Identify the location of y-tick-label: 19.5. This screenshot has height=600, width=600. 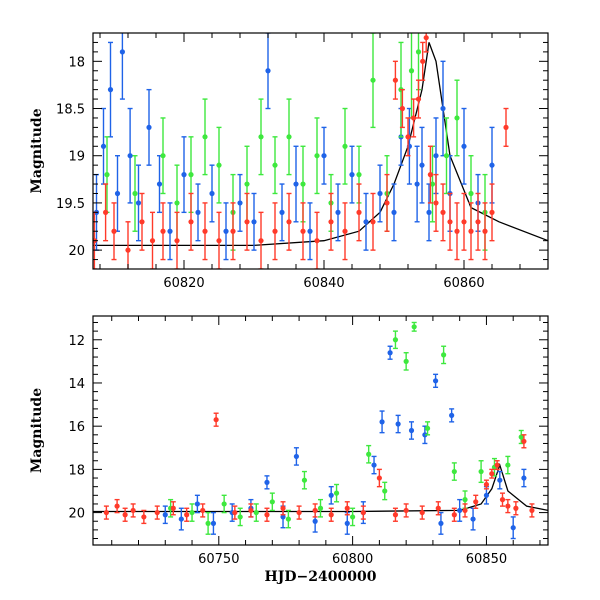
(70, 204).